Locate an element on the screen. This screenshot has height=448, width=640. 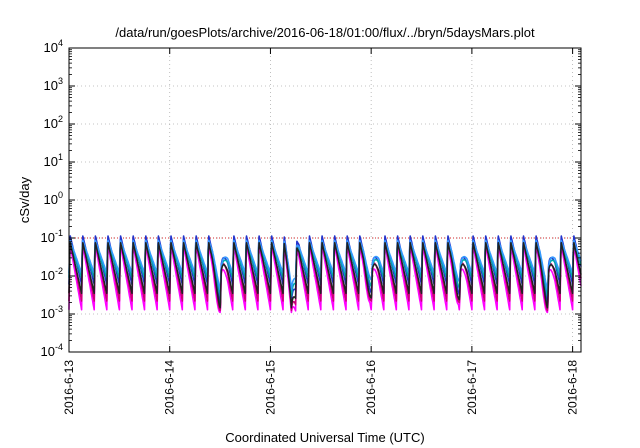
y-tick-label: 10⁻³ is located at coordinates (52, 312).